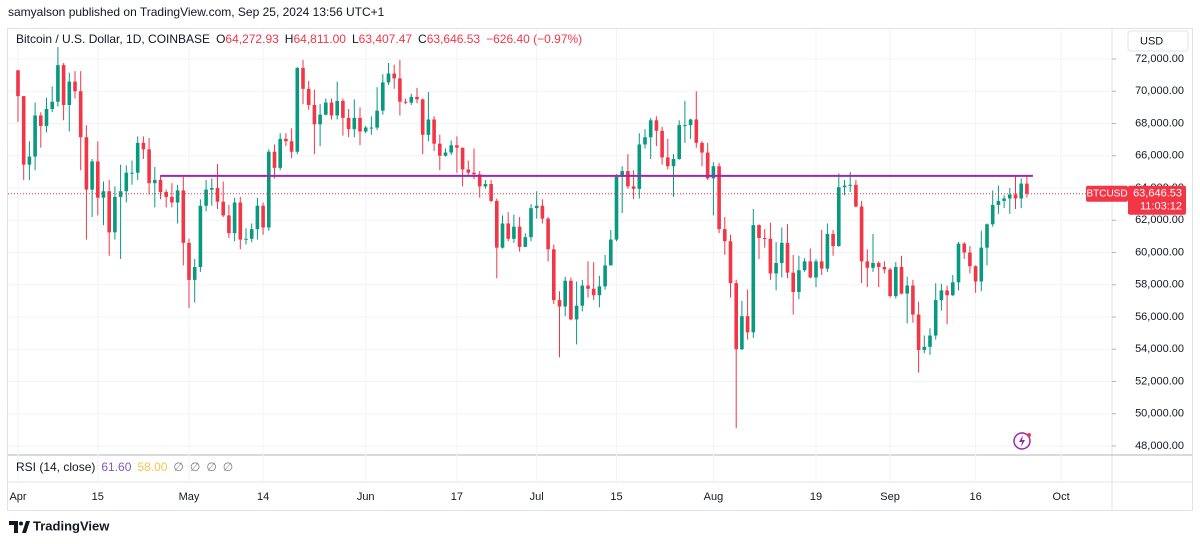 Image resolution: width=1200 pixels, height=544 pixels. Describe the element at coordinates (289, 39) in the screenshot. I see `ohlc-prefix: H` at that location.